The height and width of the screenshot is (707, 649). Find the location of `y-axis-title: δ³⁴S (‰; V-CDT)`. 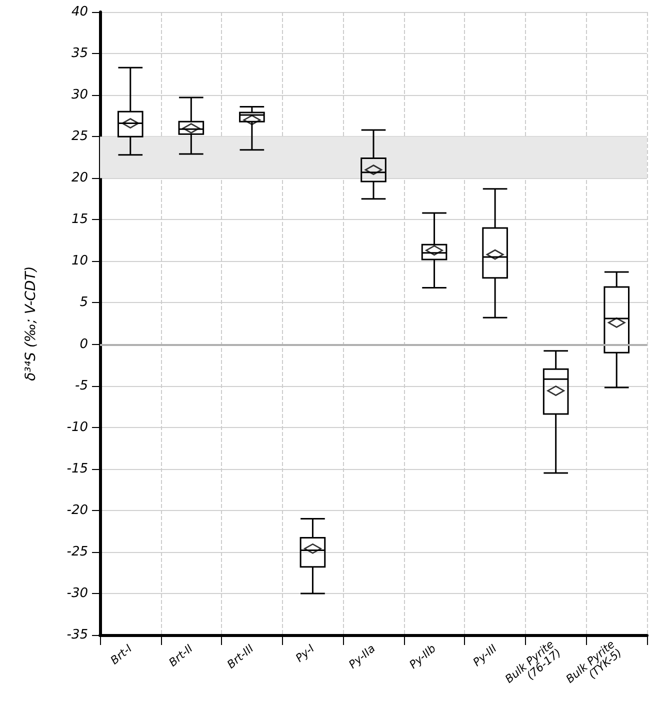

y-axis-title: δ³⁴S (‰; V-CDT) is located at coordinates (31, 323).